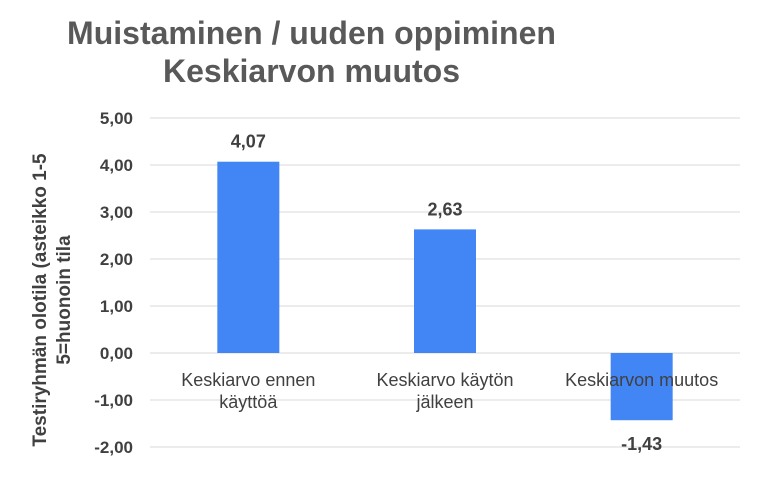 The image size is (759, 503). What do you see at coordinates (248, 402) in the screenshot?
I see `category-label: käyttöä` at bounding box center [248, 402].